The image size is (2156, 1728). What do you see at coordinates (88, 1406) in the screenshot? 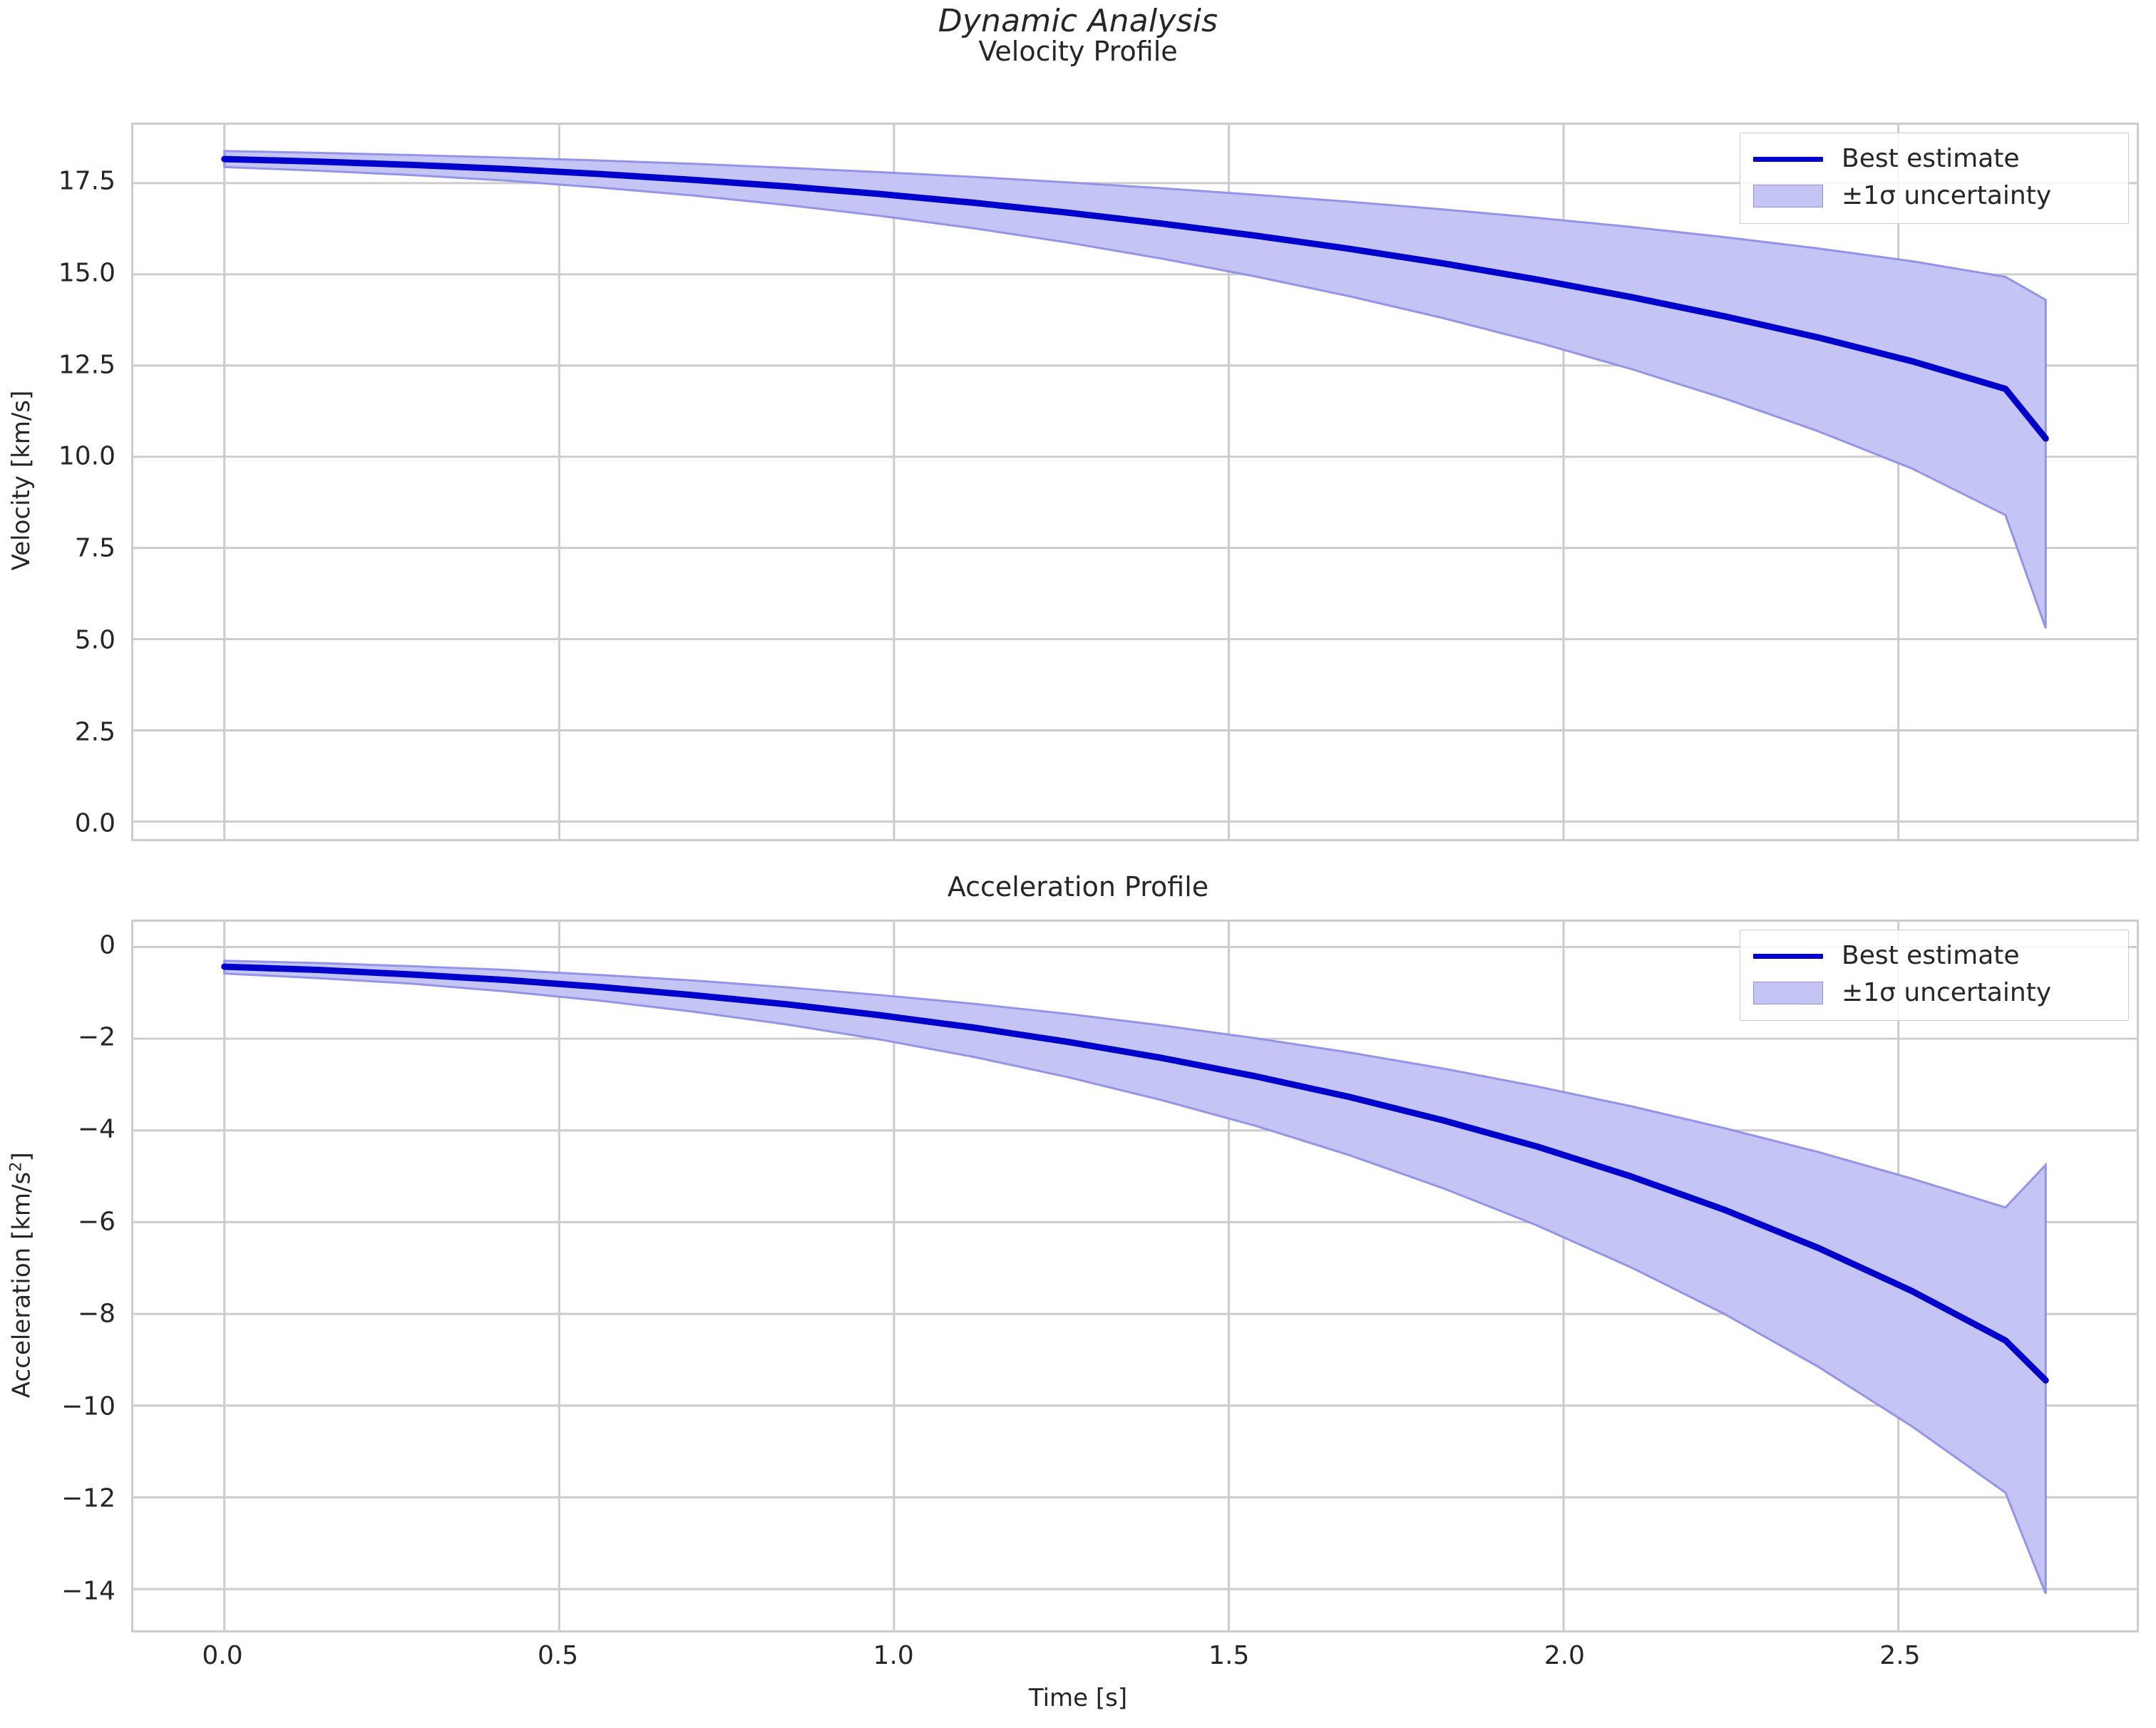
I see `ytick-label: −10` at bounding box center [88, 1406].